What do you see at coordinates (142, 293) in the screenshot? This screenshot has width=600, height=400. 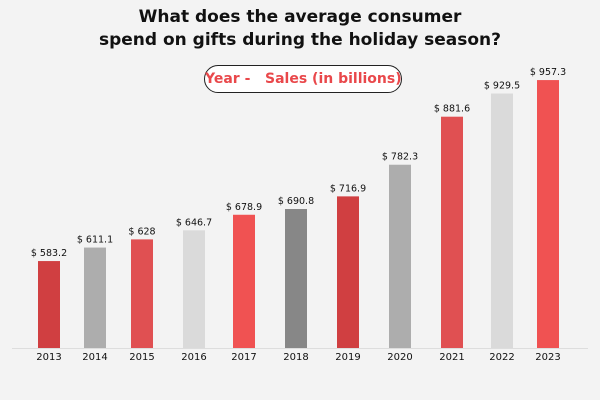 I see `bar-2015` at bounding box center [142, 293].